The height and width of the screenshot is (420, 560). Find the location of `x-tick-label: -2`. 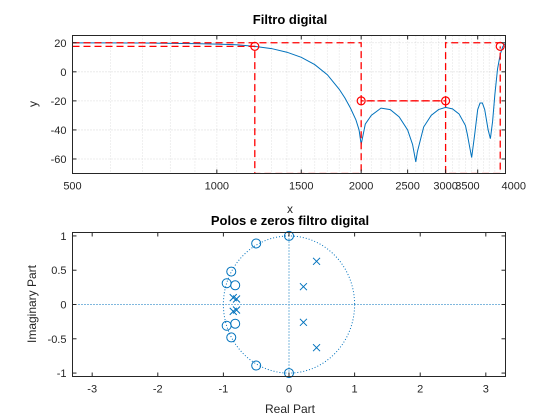

x-tick-label: -2 is located at coordinates (158, 390).